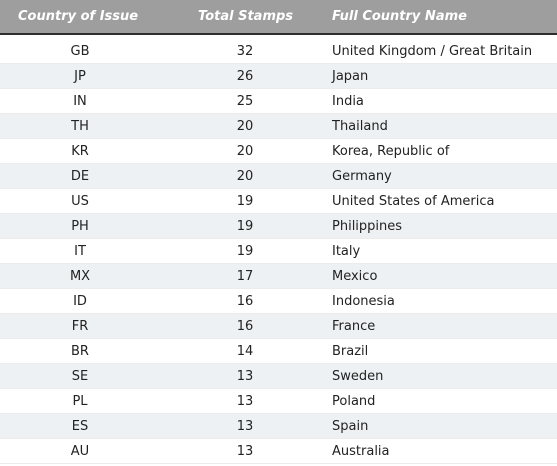  What do you see at coordinates (80, 51) in the screenshot?
I see `country-code-cell: GB` at bounding box center [80, 51].